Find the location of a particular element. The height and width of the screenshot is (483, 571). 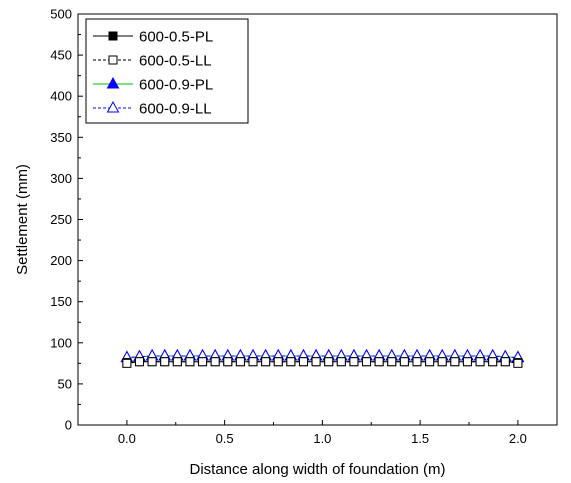

x-tick-label: 2.0 is located at coordinates (518, 438).